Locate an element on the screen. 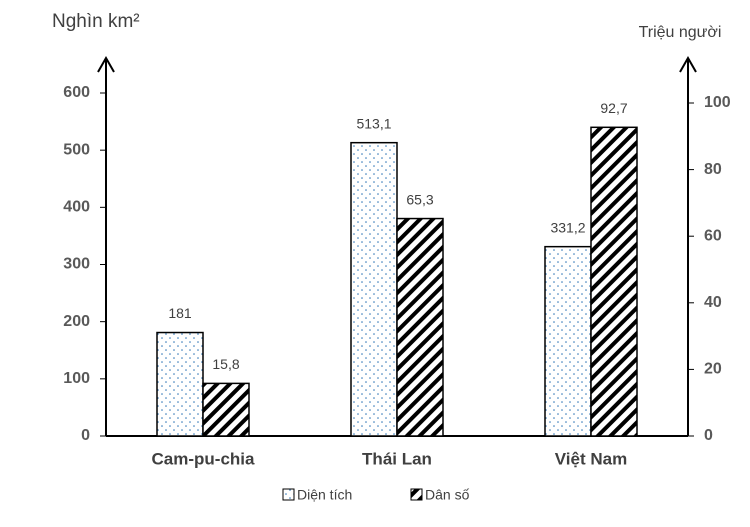  y2-tick-label: 40 is located at coordinates (713, 302).